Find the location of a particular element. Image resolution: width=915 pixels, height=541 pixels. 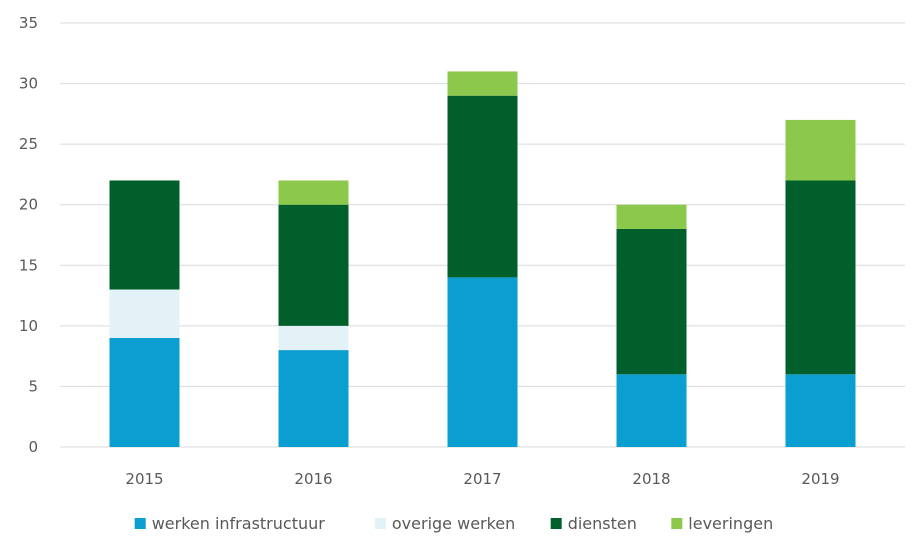

legend-item-1: overige werken is located at coordinates (444, 523).